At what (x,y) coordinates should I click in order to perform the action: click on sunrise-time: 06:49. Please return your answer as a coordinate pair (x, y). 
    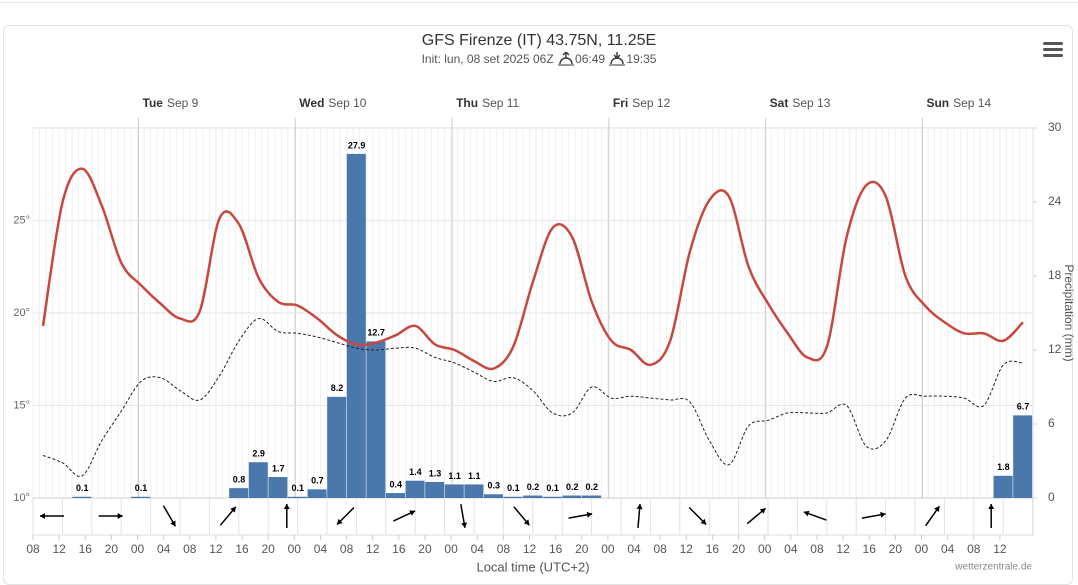
    Looking at the image, I should click on (590, 59).